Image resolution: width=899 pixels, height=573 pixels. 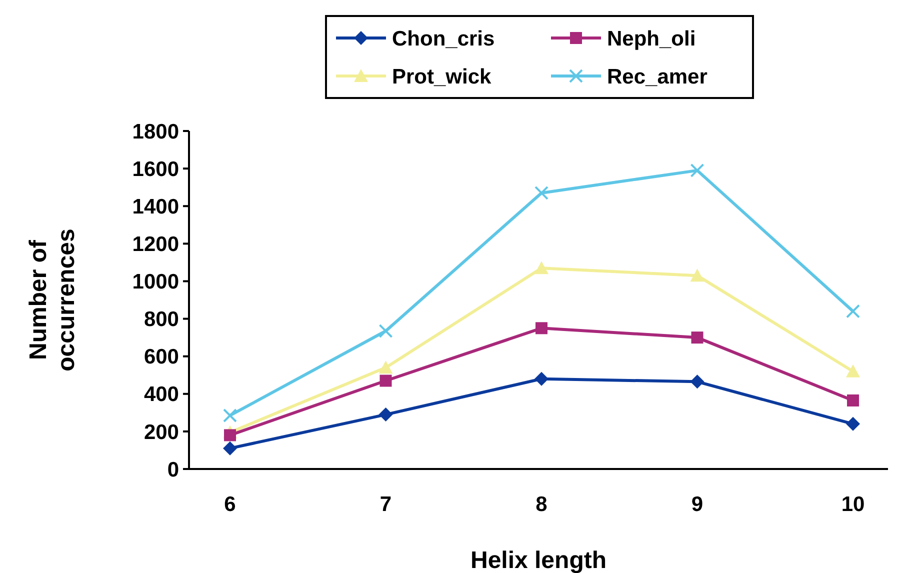 I want to click on x-axis-title: Helix length, so click(x=538, y=560).